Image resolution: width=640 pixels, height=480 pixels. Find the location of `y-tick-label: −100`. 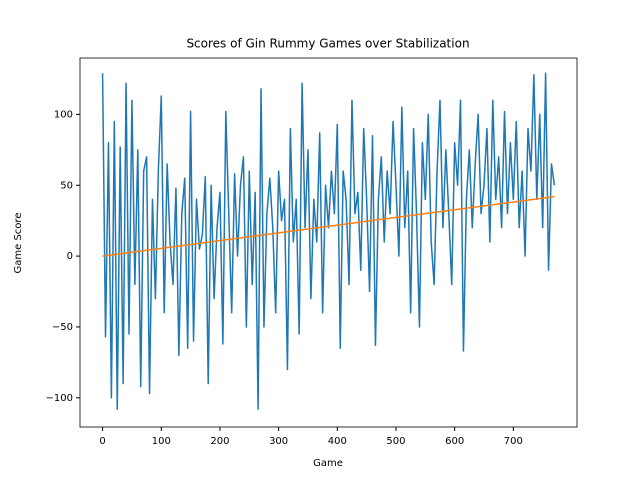

y-tick-label: −100 is located at coordinates (59, 398).